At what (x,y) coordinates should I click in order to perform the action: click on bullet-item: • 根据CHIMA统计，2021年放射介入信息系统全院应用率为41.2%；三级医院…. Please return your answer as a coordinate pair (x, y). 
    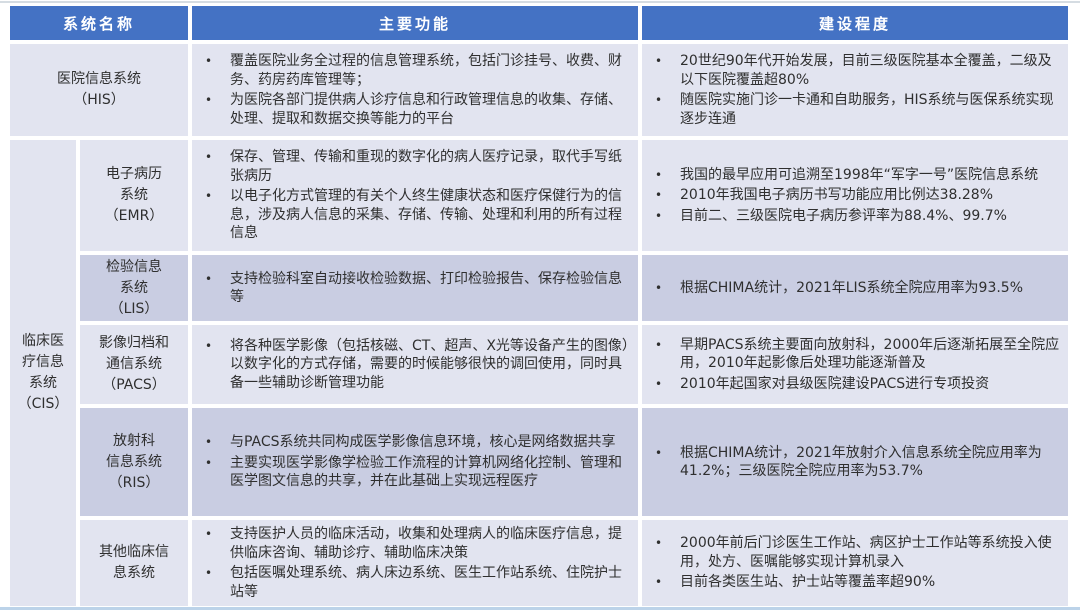
    Looking at the image, I should click on (852, 462).